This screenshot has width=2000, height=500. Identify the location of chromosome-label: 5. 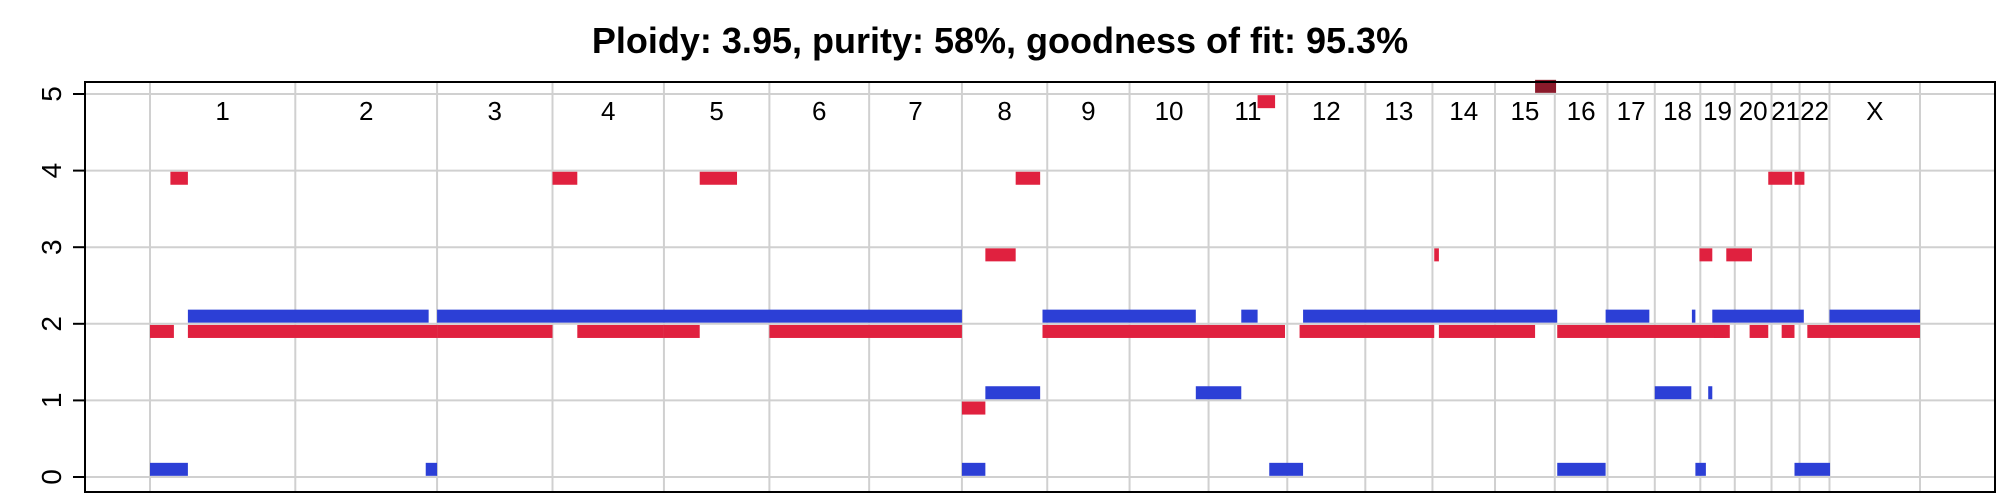
(716, 111).